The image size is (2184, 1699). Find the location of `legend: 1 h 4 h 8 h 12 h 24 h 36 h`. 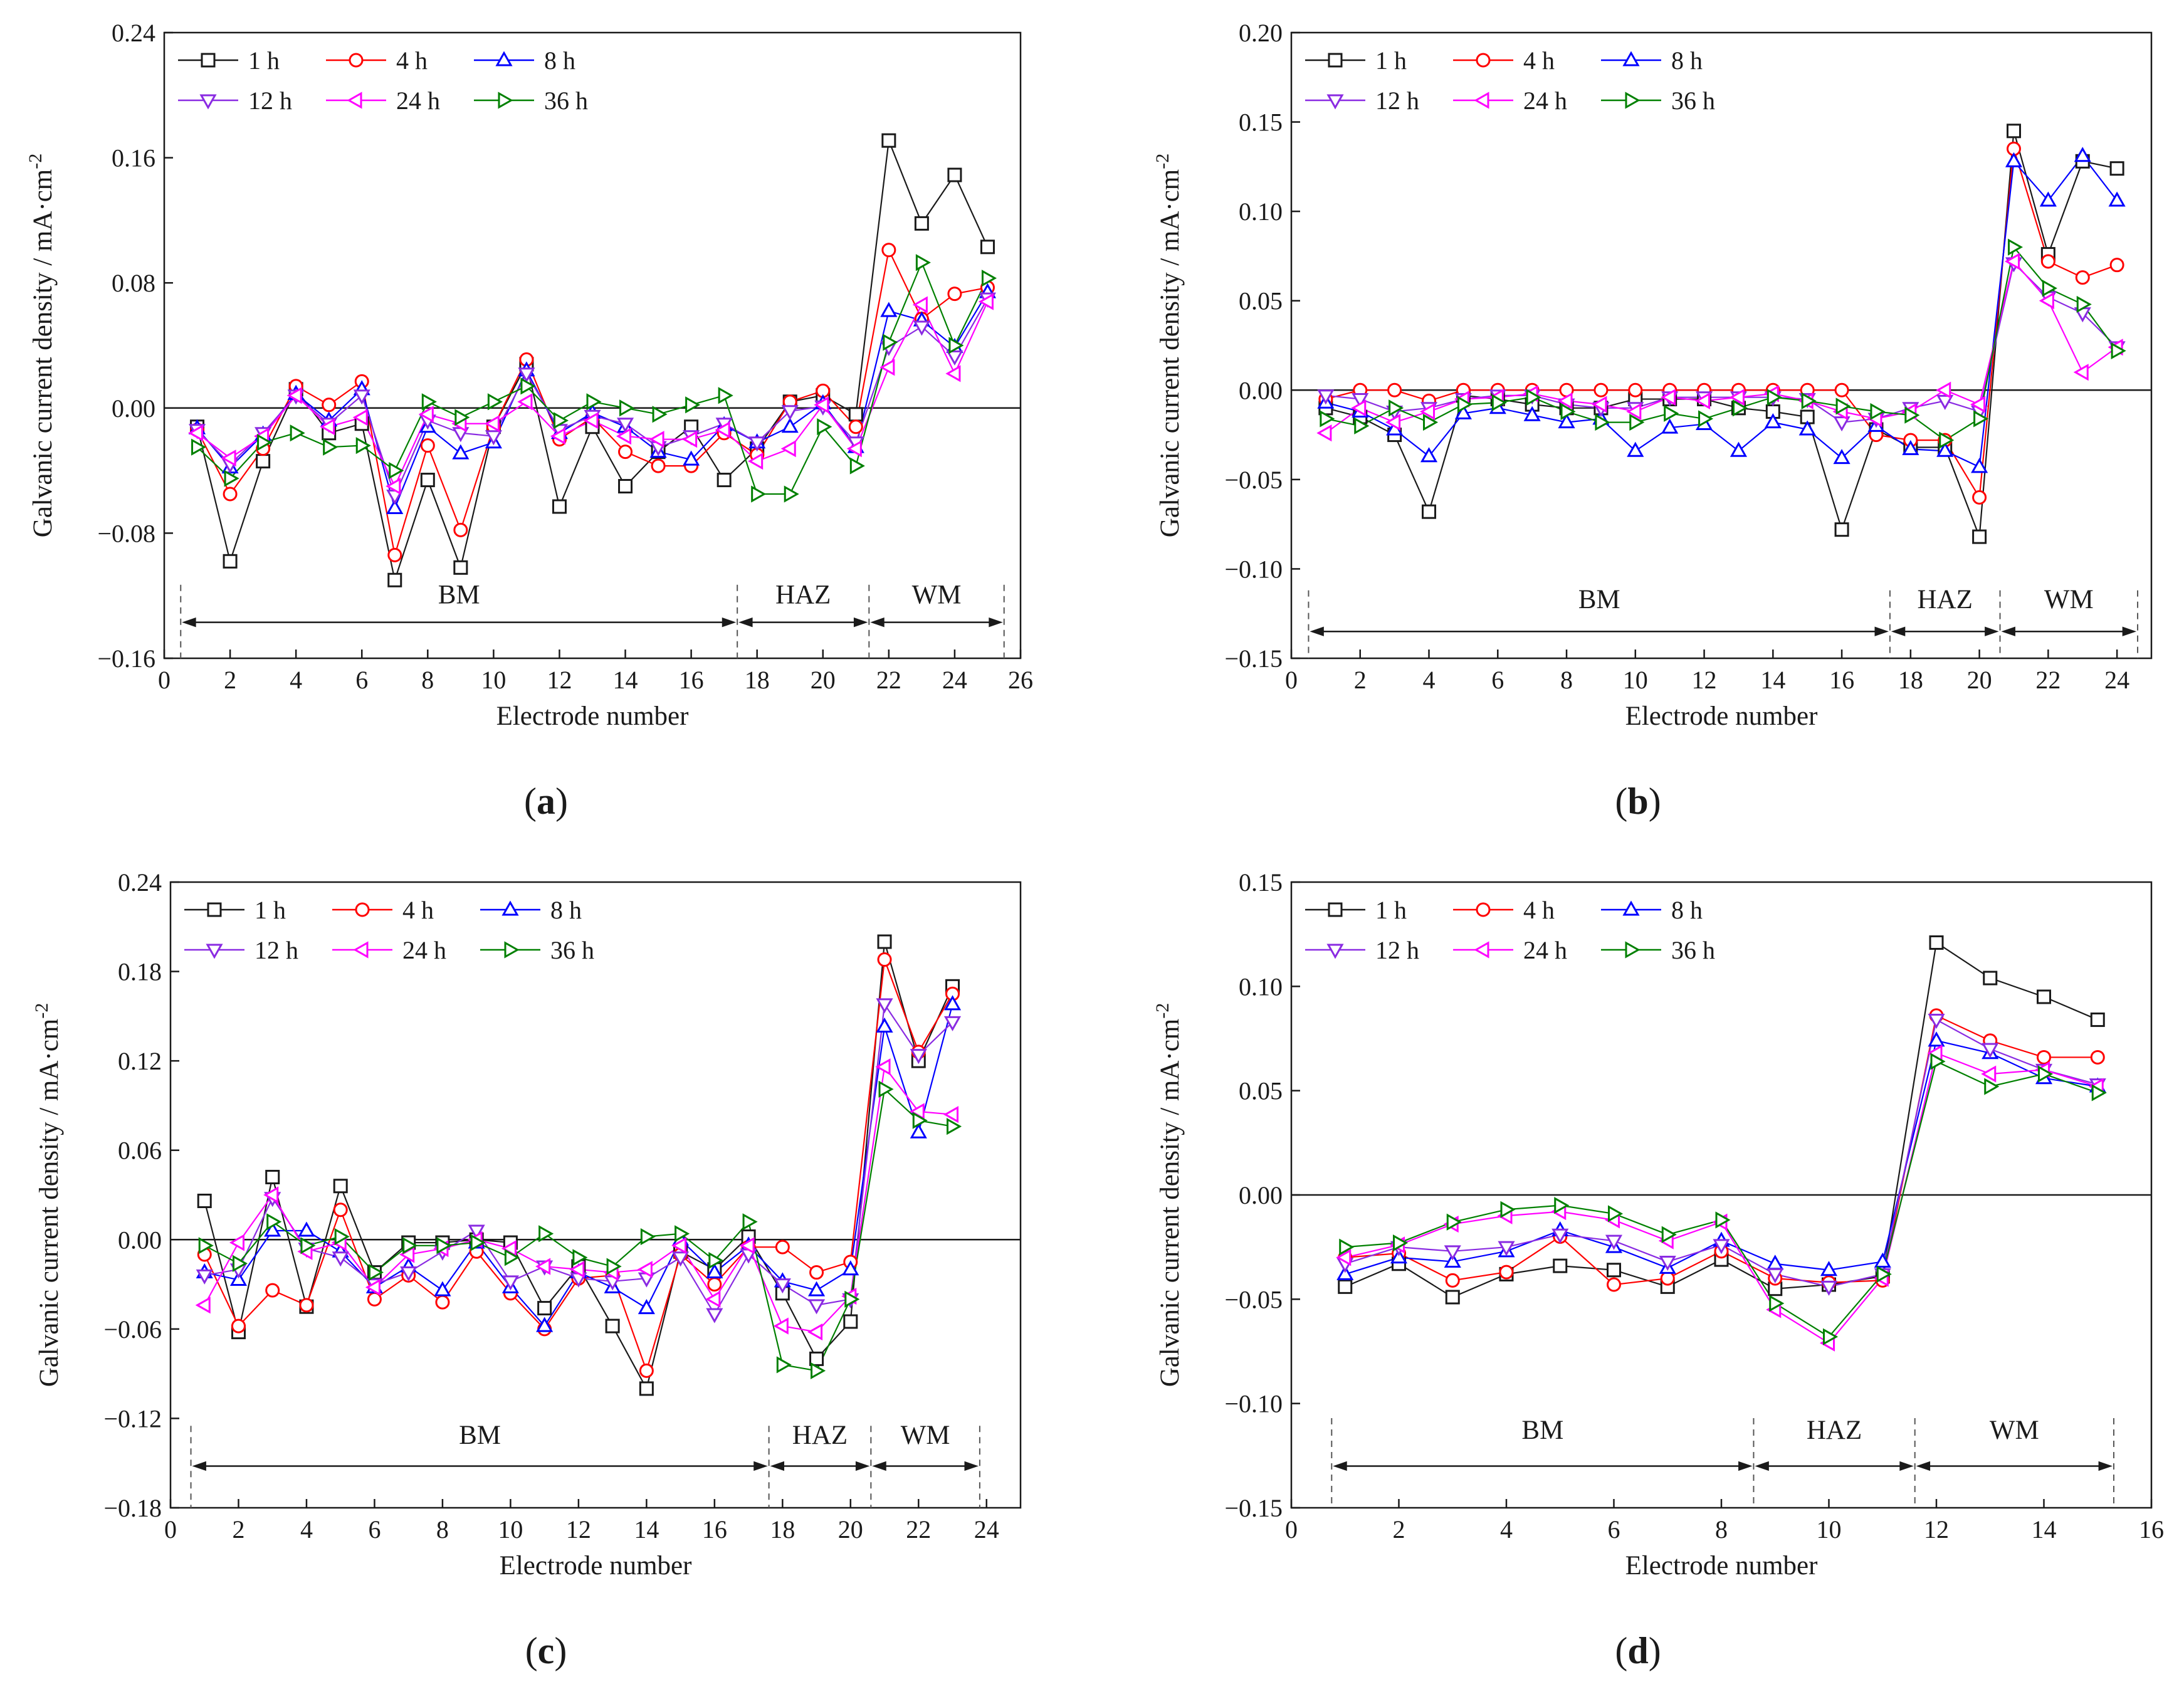

legend: 1 h 4 h 8 h 12 h 24 h 36 h is located at coordinates (1510, 930).